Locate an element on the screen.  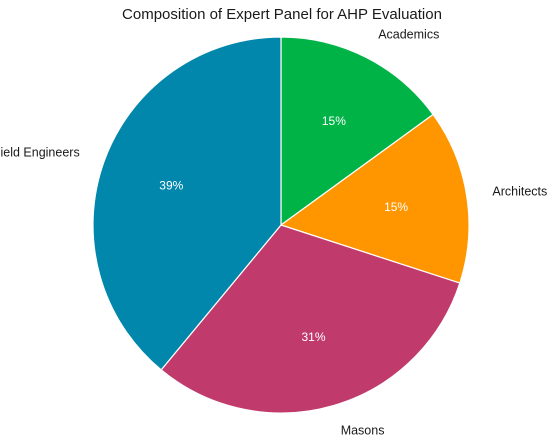
percent-label-field-engineers: 39% is located at coordinates (171, 186).